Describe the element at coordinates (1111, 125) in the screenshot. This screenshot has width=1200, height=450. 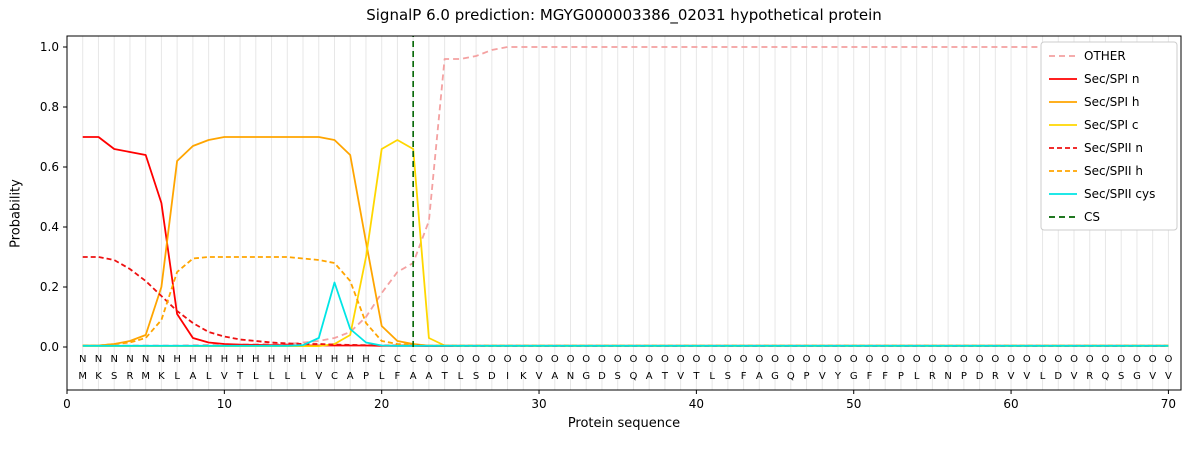
I see `legend-label: Sec/SPI c` at that location.